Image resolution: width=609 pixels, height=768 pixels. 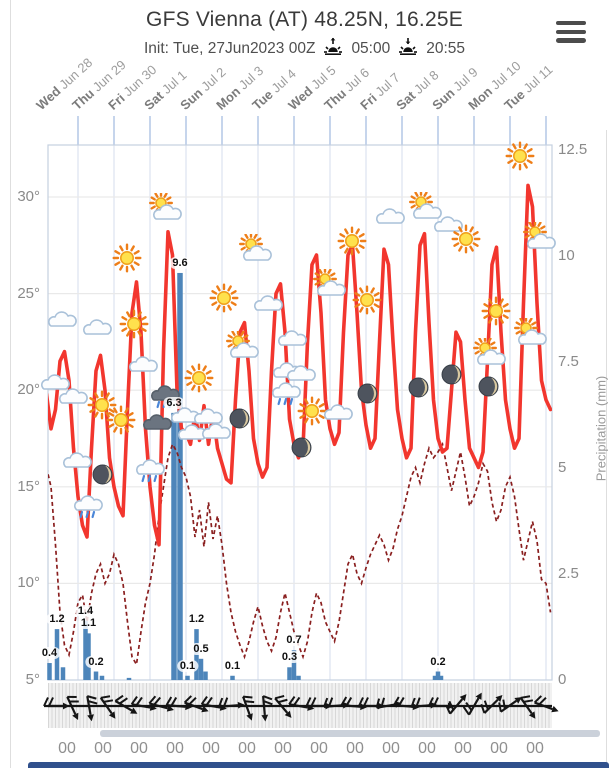 What do you see at coordinates (318, 765) in the screenshot?
I see `bottom-toolbar-edge` at bounding box center [318, 765].